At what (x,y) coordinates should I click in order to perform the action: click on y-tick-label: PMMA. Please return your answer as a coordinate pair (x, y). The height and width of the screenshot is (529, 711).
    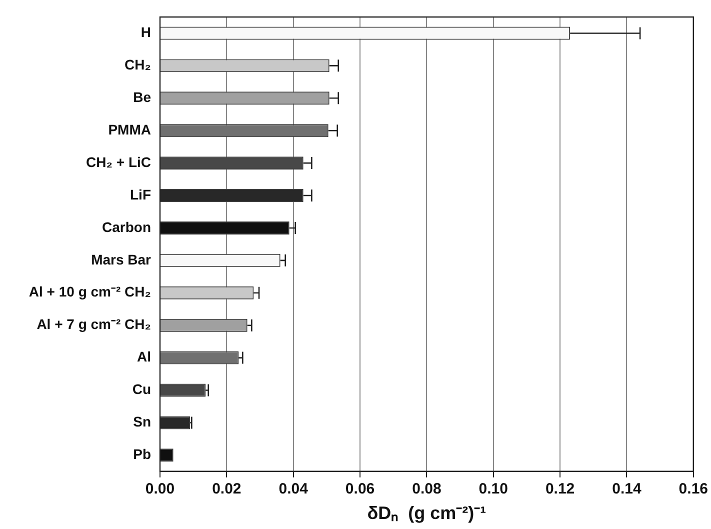
    Looking at the image, I should click on (129, 129).